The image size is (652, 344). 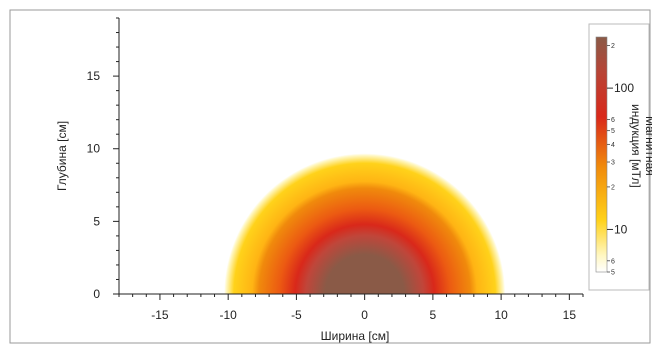 What do you see at coordinates (613, 145) in the screenshot?
I see `colorbar-minor-label: 4` at bounding box center [613, 145].